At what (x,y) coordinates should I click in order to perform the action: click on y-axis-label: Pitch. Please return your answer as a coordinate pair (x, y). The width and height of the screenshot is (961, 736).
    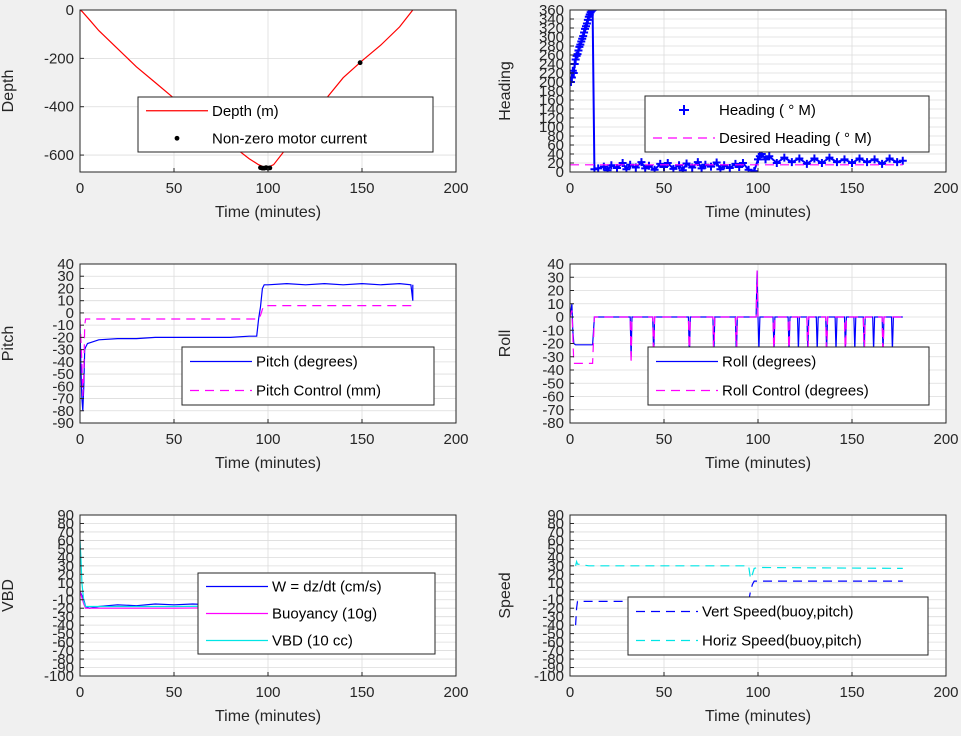
    Looking at the image, I should click on (8, 344).